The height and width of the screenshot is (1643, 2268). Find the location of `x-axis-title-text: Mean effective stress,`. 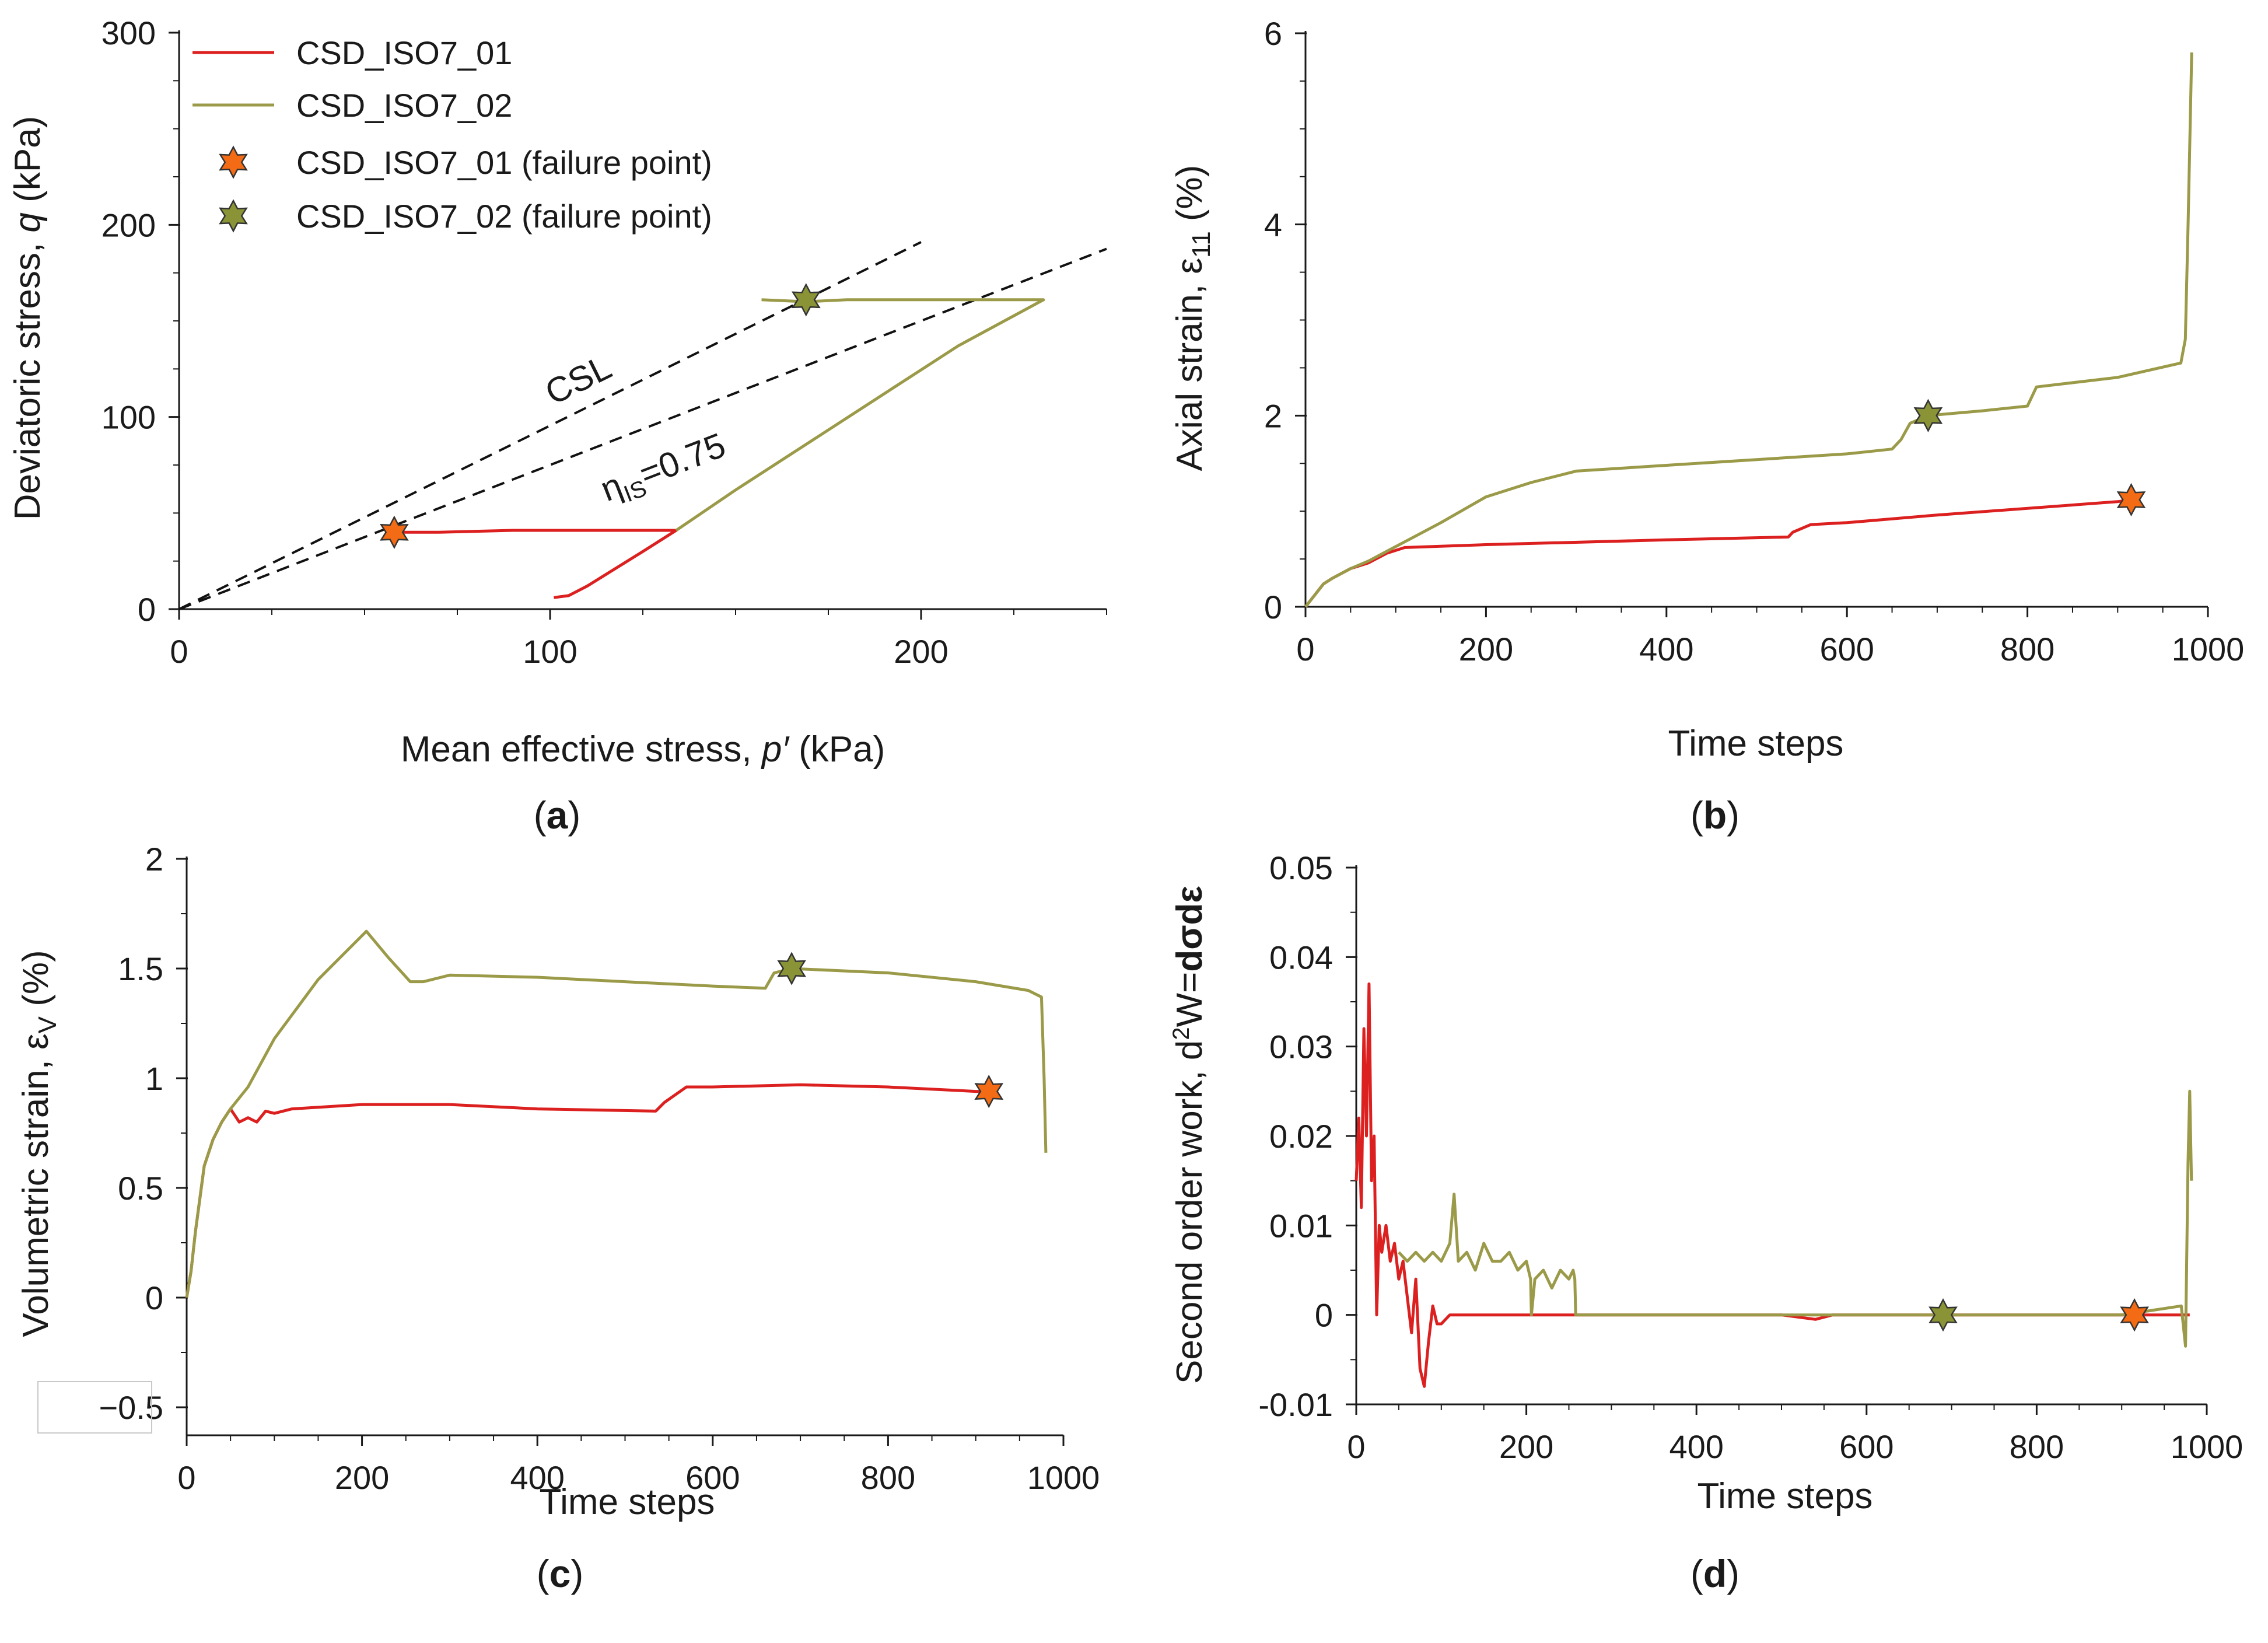

x-axis-title-text: Mean effective stress, is located at coordinates (581, 749).